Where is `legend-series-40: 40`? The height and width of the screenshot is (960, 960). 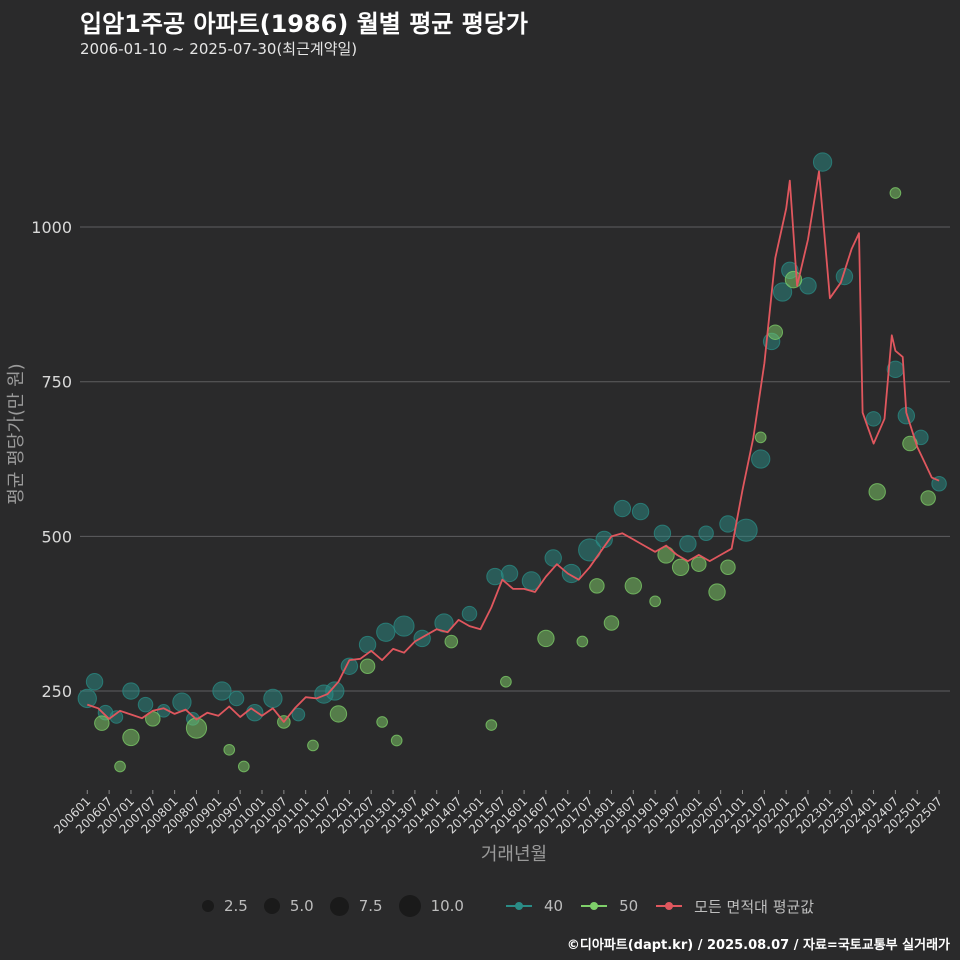
legend-series-40: 40 is located at coordinates (533, 906).